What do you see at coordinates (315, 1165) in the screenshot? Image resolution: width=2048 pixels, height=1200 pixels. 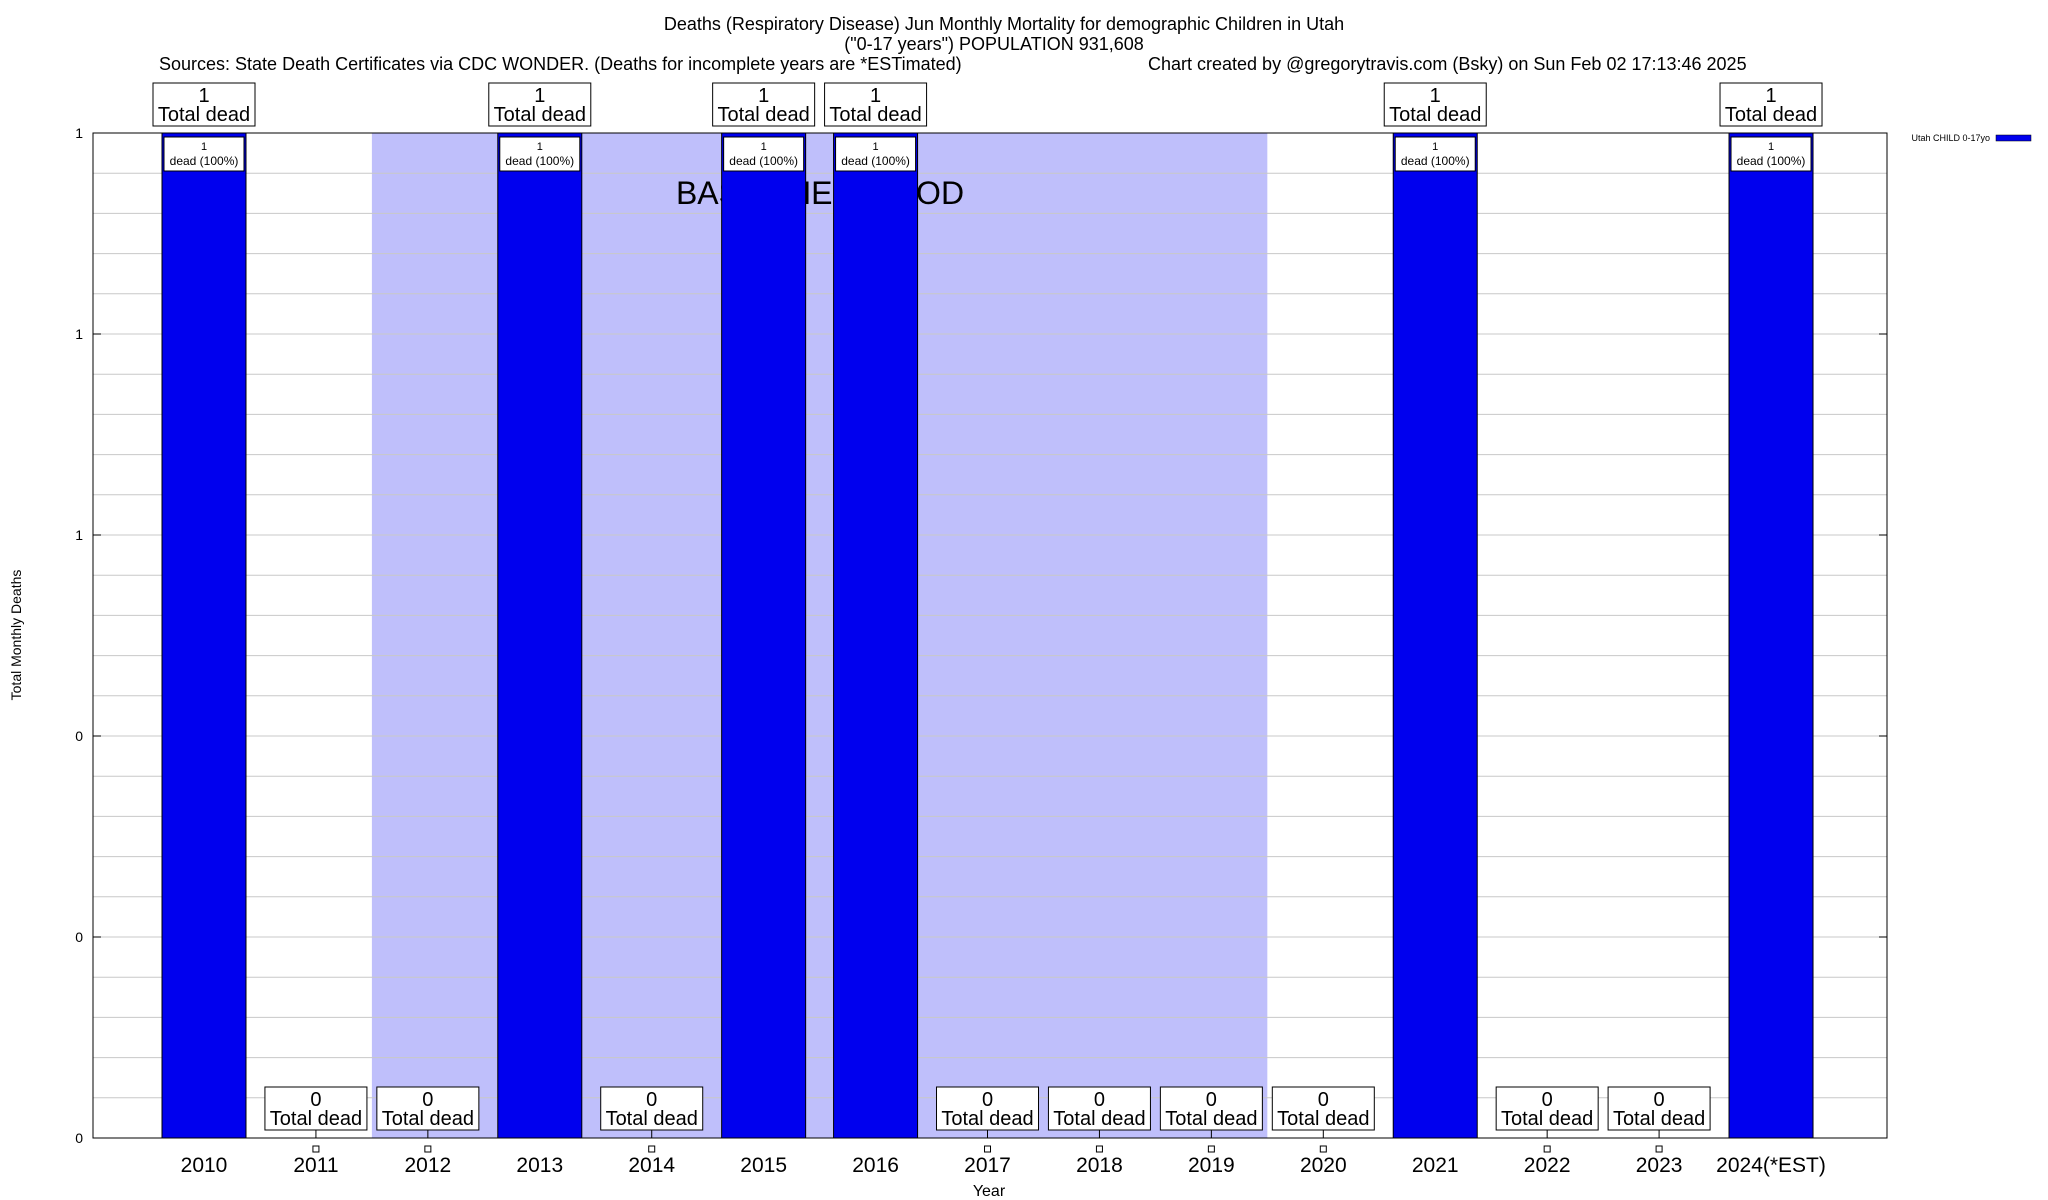 I see `x-tick-label: 2011` at bounding box center [315, 1165].